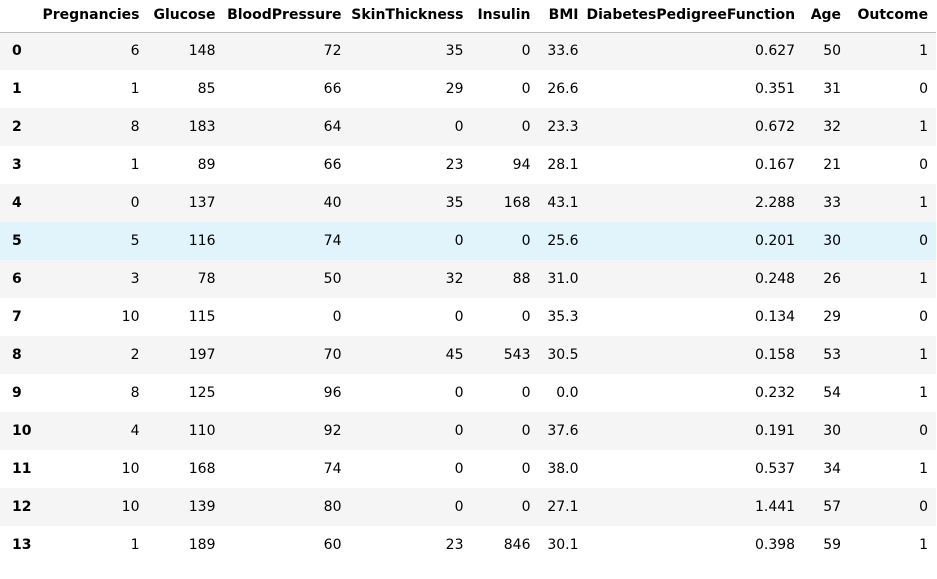 The width and height of the screenshot is (937, 579). I want to click on table-cell: 168, so click(517, 202).